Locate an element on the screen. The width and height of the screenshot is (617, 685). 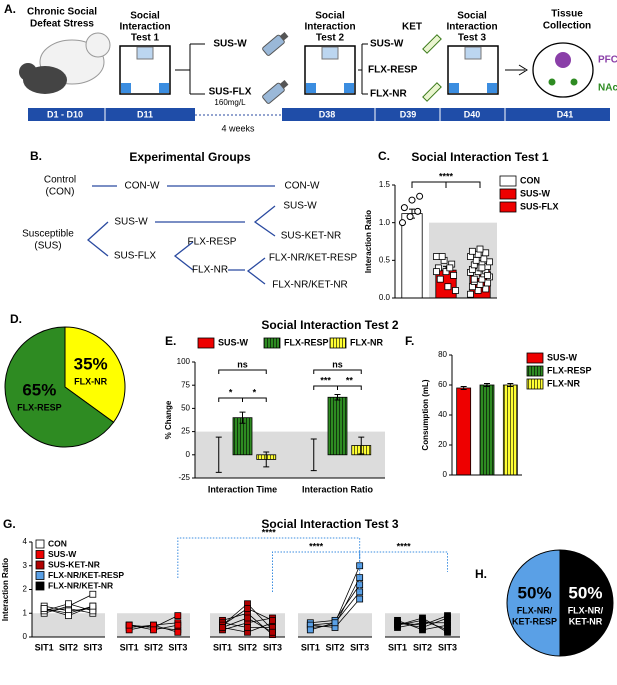
timeline-label: D38 is located at coordinates (327, 114).